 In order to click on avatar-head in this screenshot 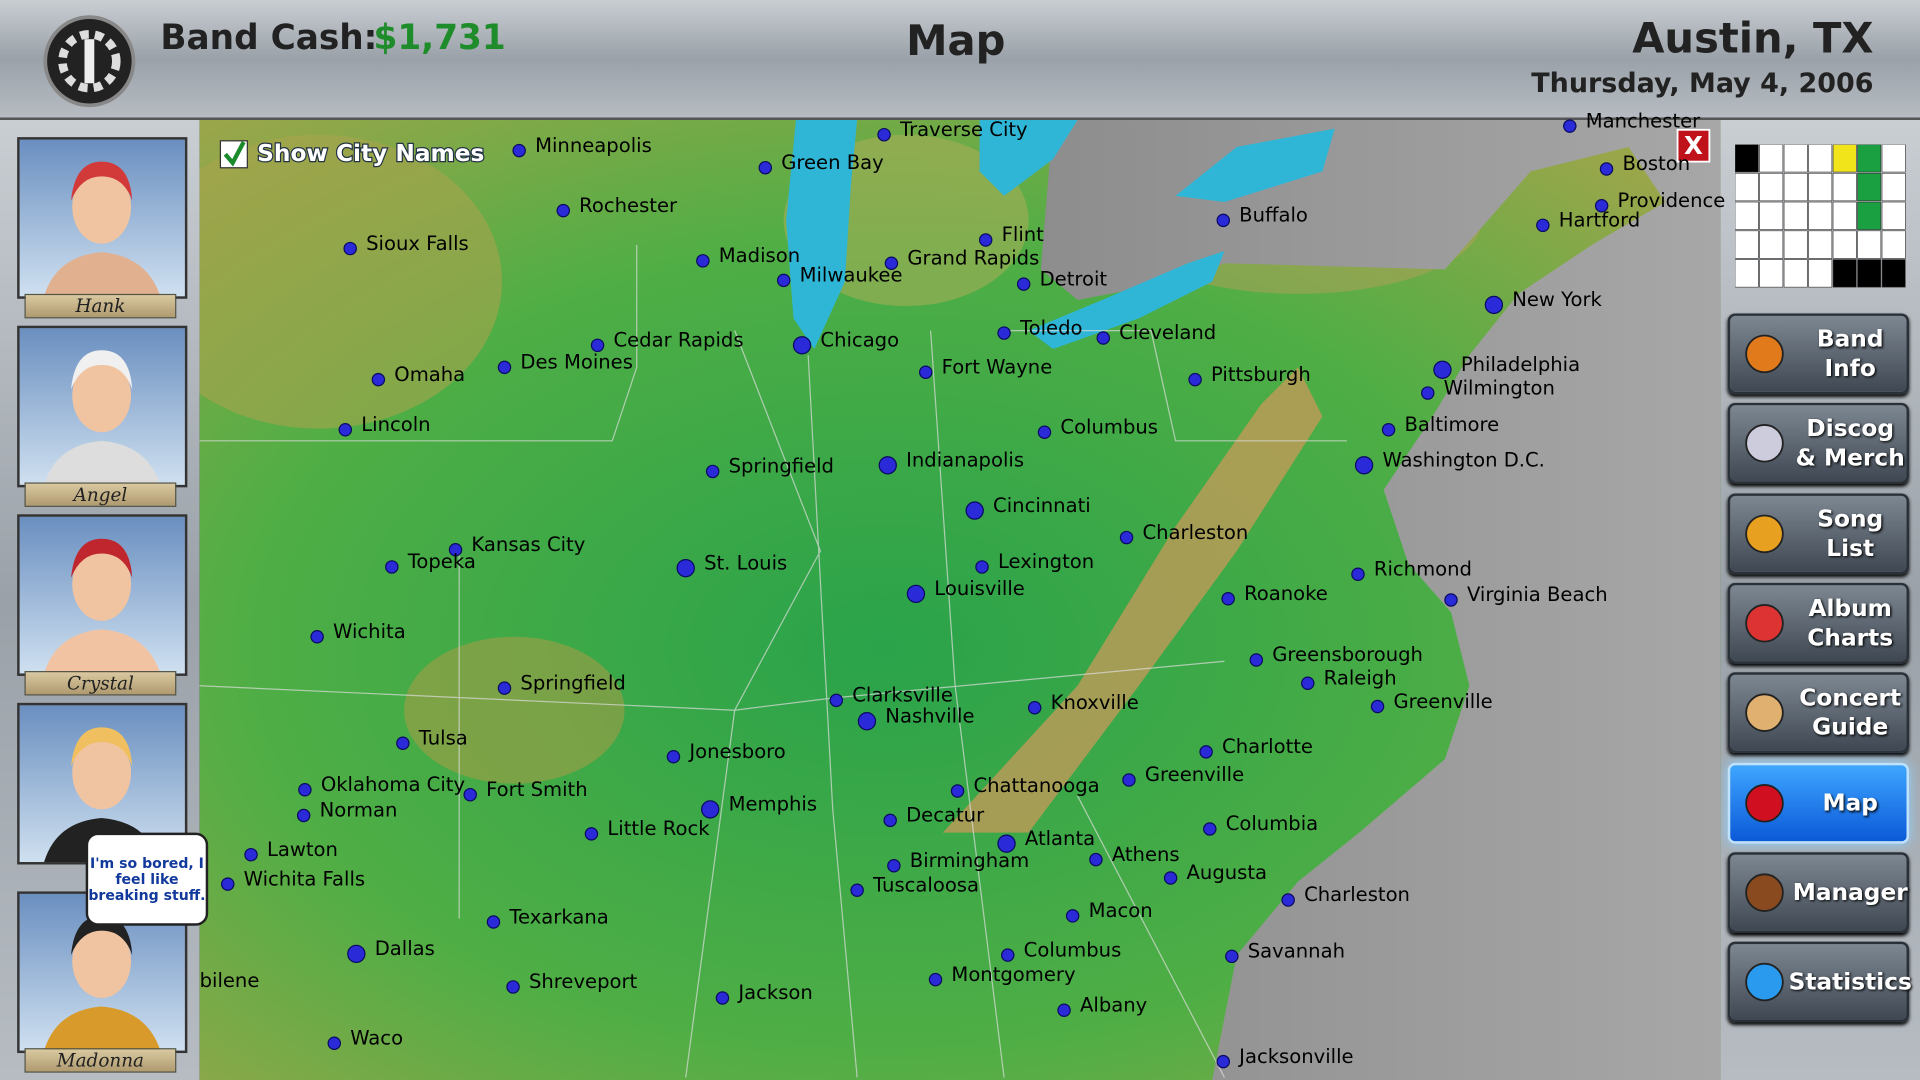, I will do `click(102, 395)`.